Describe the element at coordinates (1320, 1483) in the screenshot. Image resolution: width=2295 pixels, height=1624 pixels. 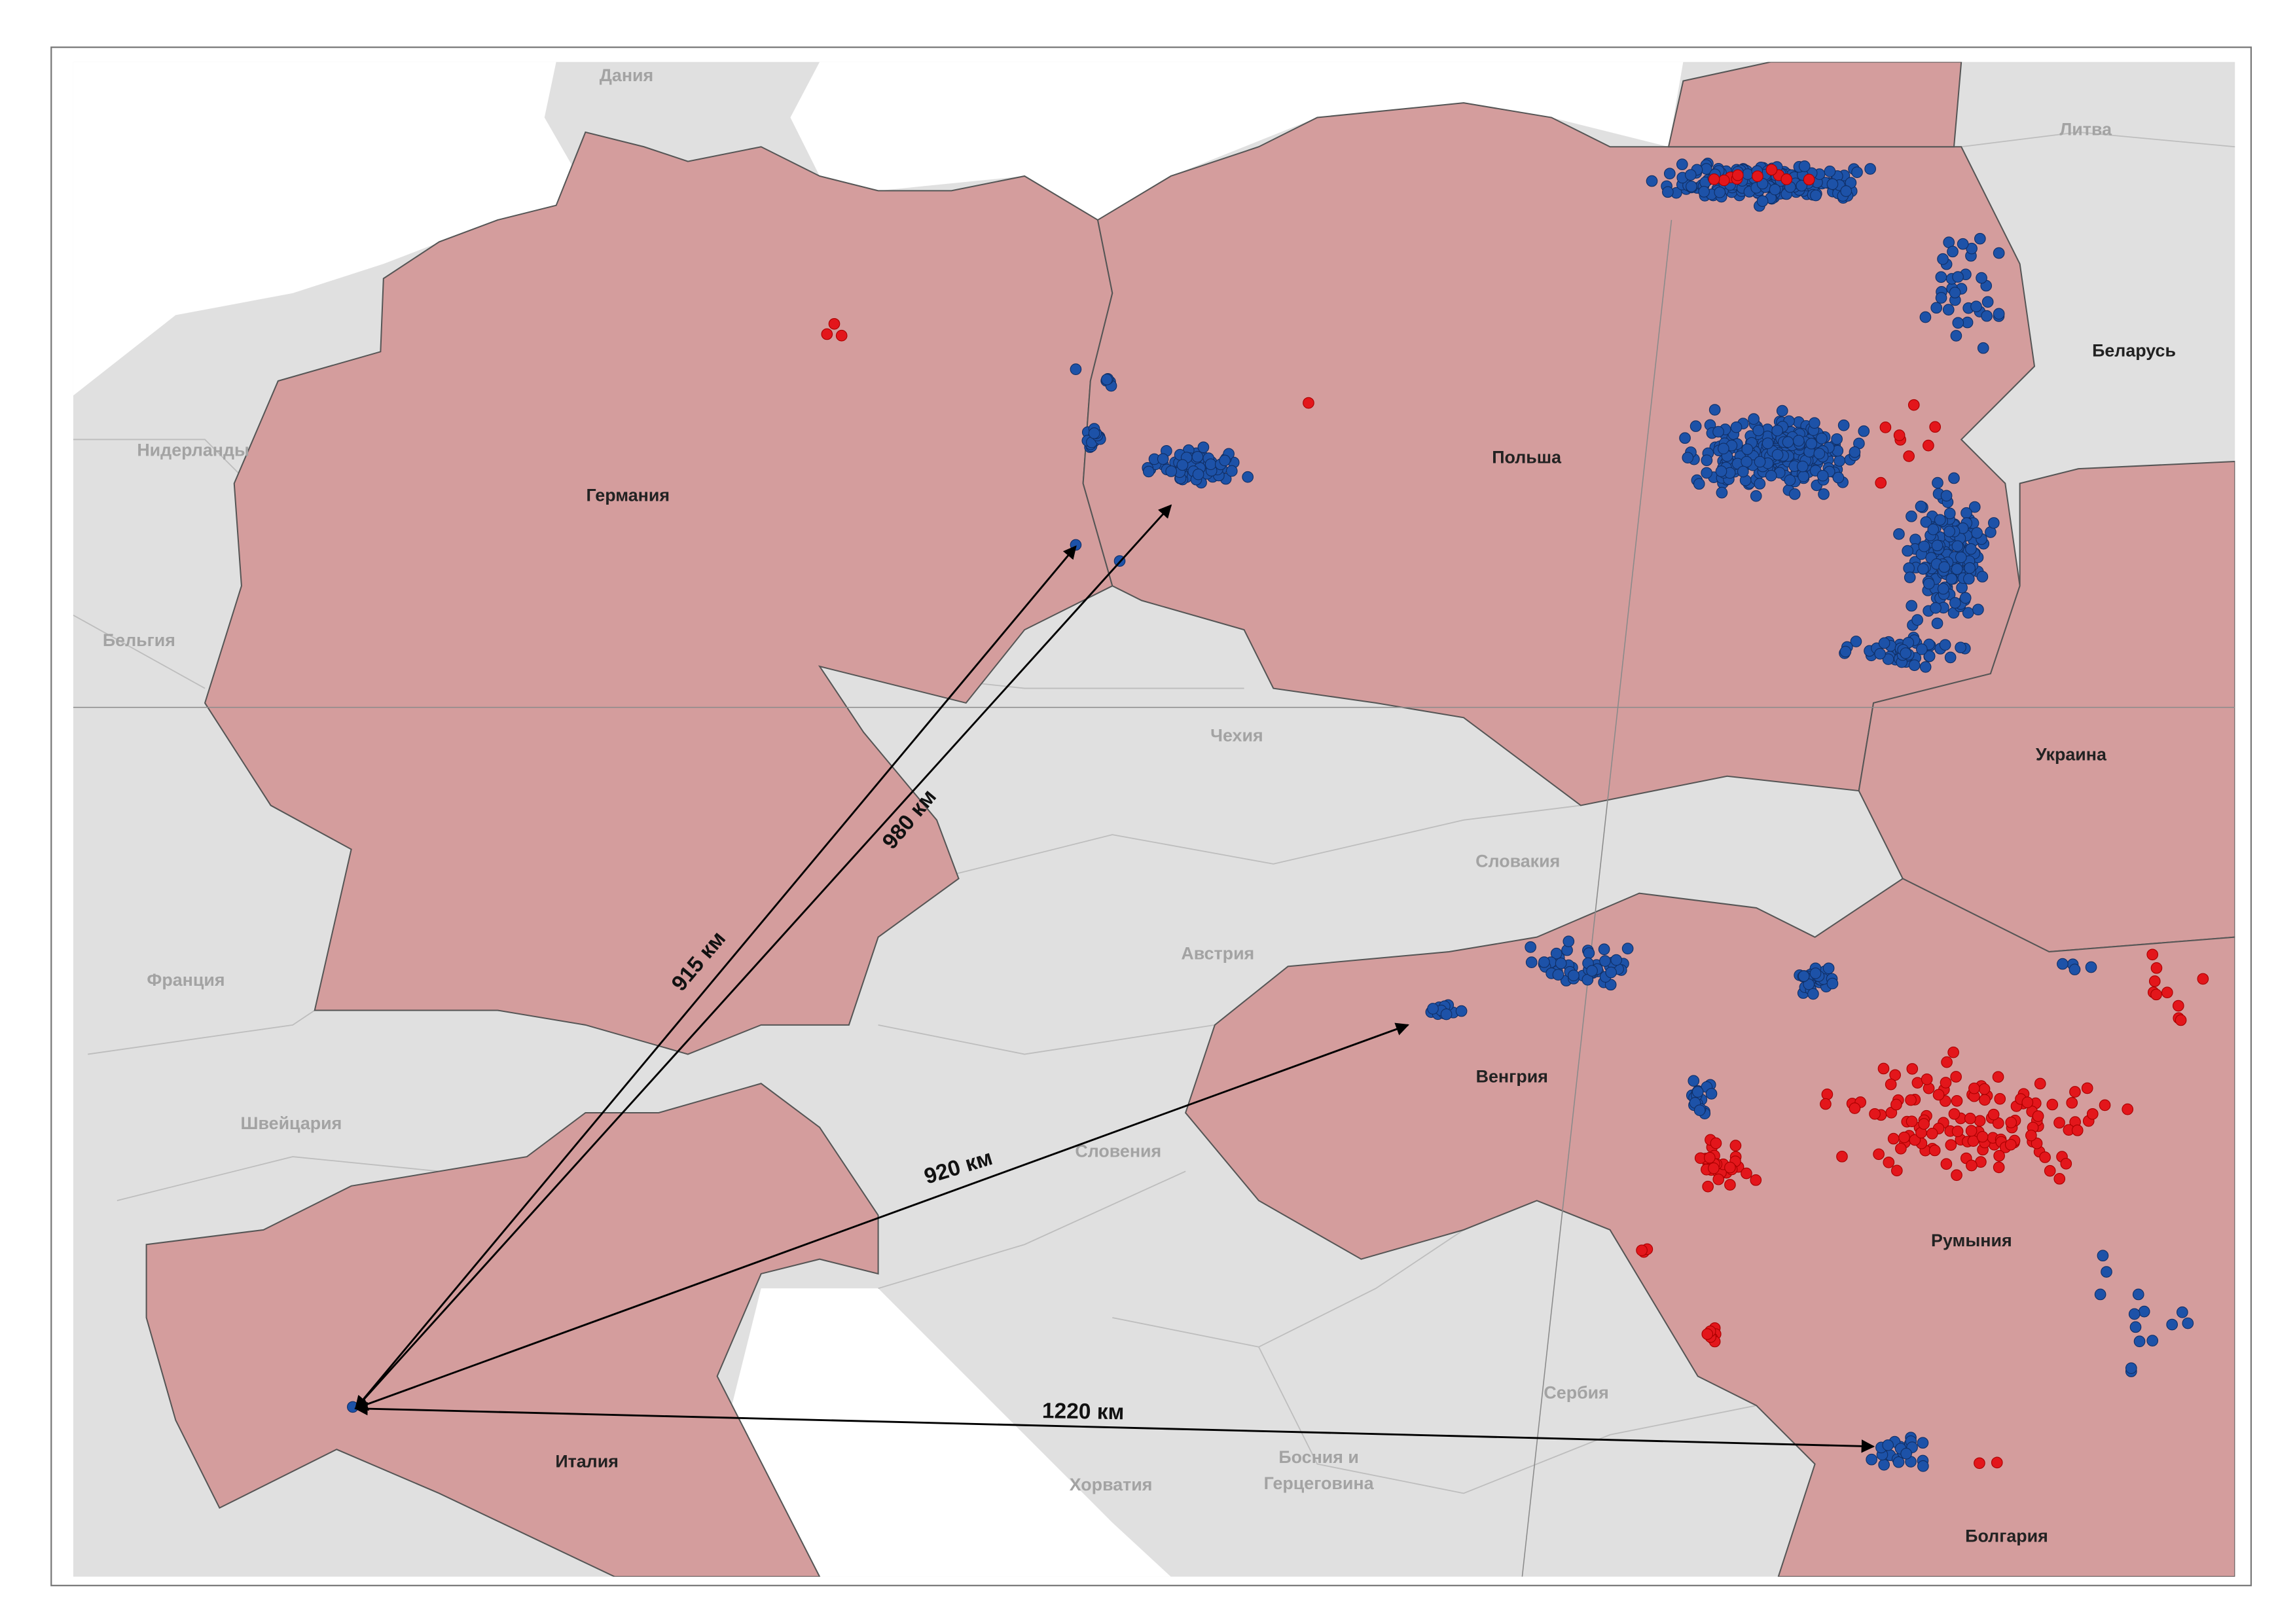
I see `country-label: Герцеговина` at that location.